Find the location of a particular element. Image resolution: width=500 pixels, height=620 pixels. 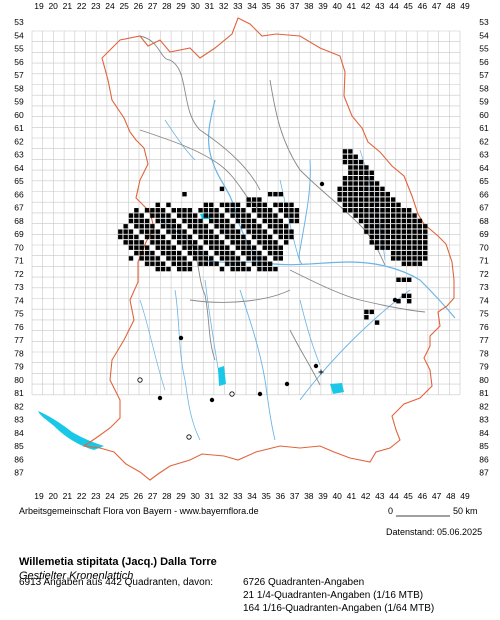

x-label-top: 43 is located at coordinates (380, 6).